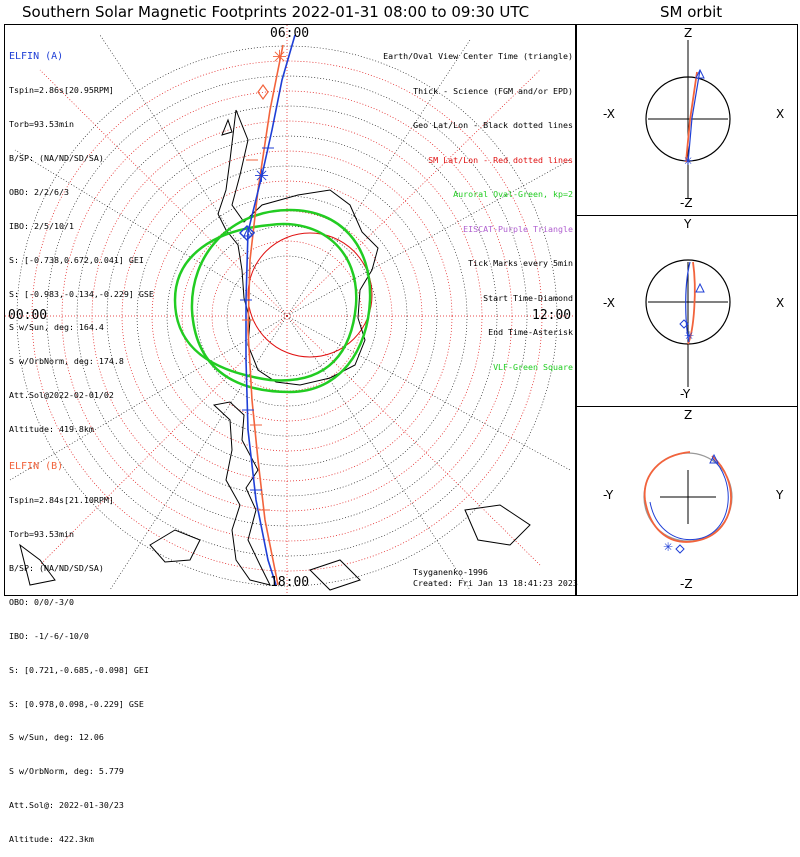  I want to click on orbit-title: SM orbit, so click(691, 12).